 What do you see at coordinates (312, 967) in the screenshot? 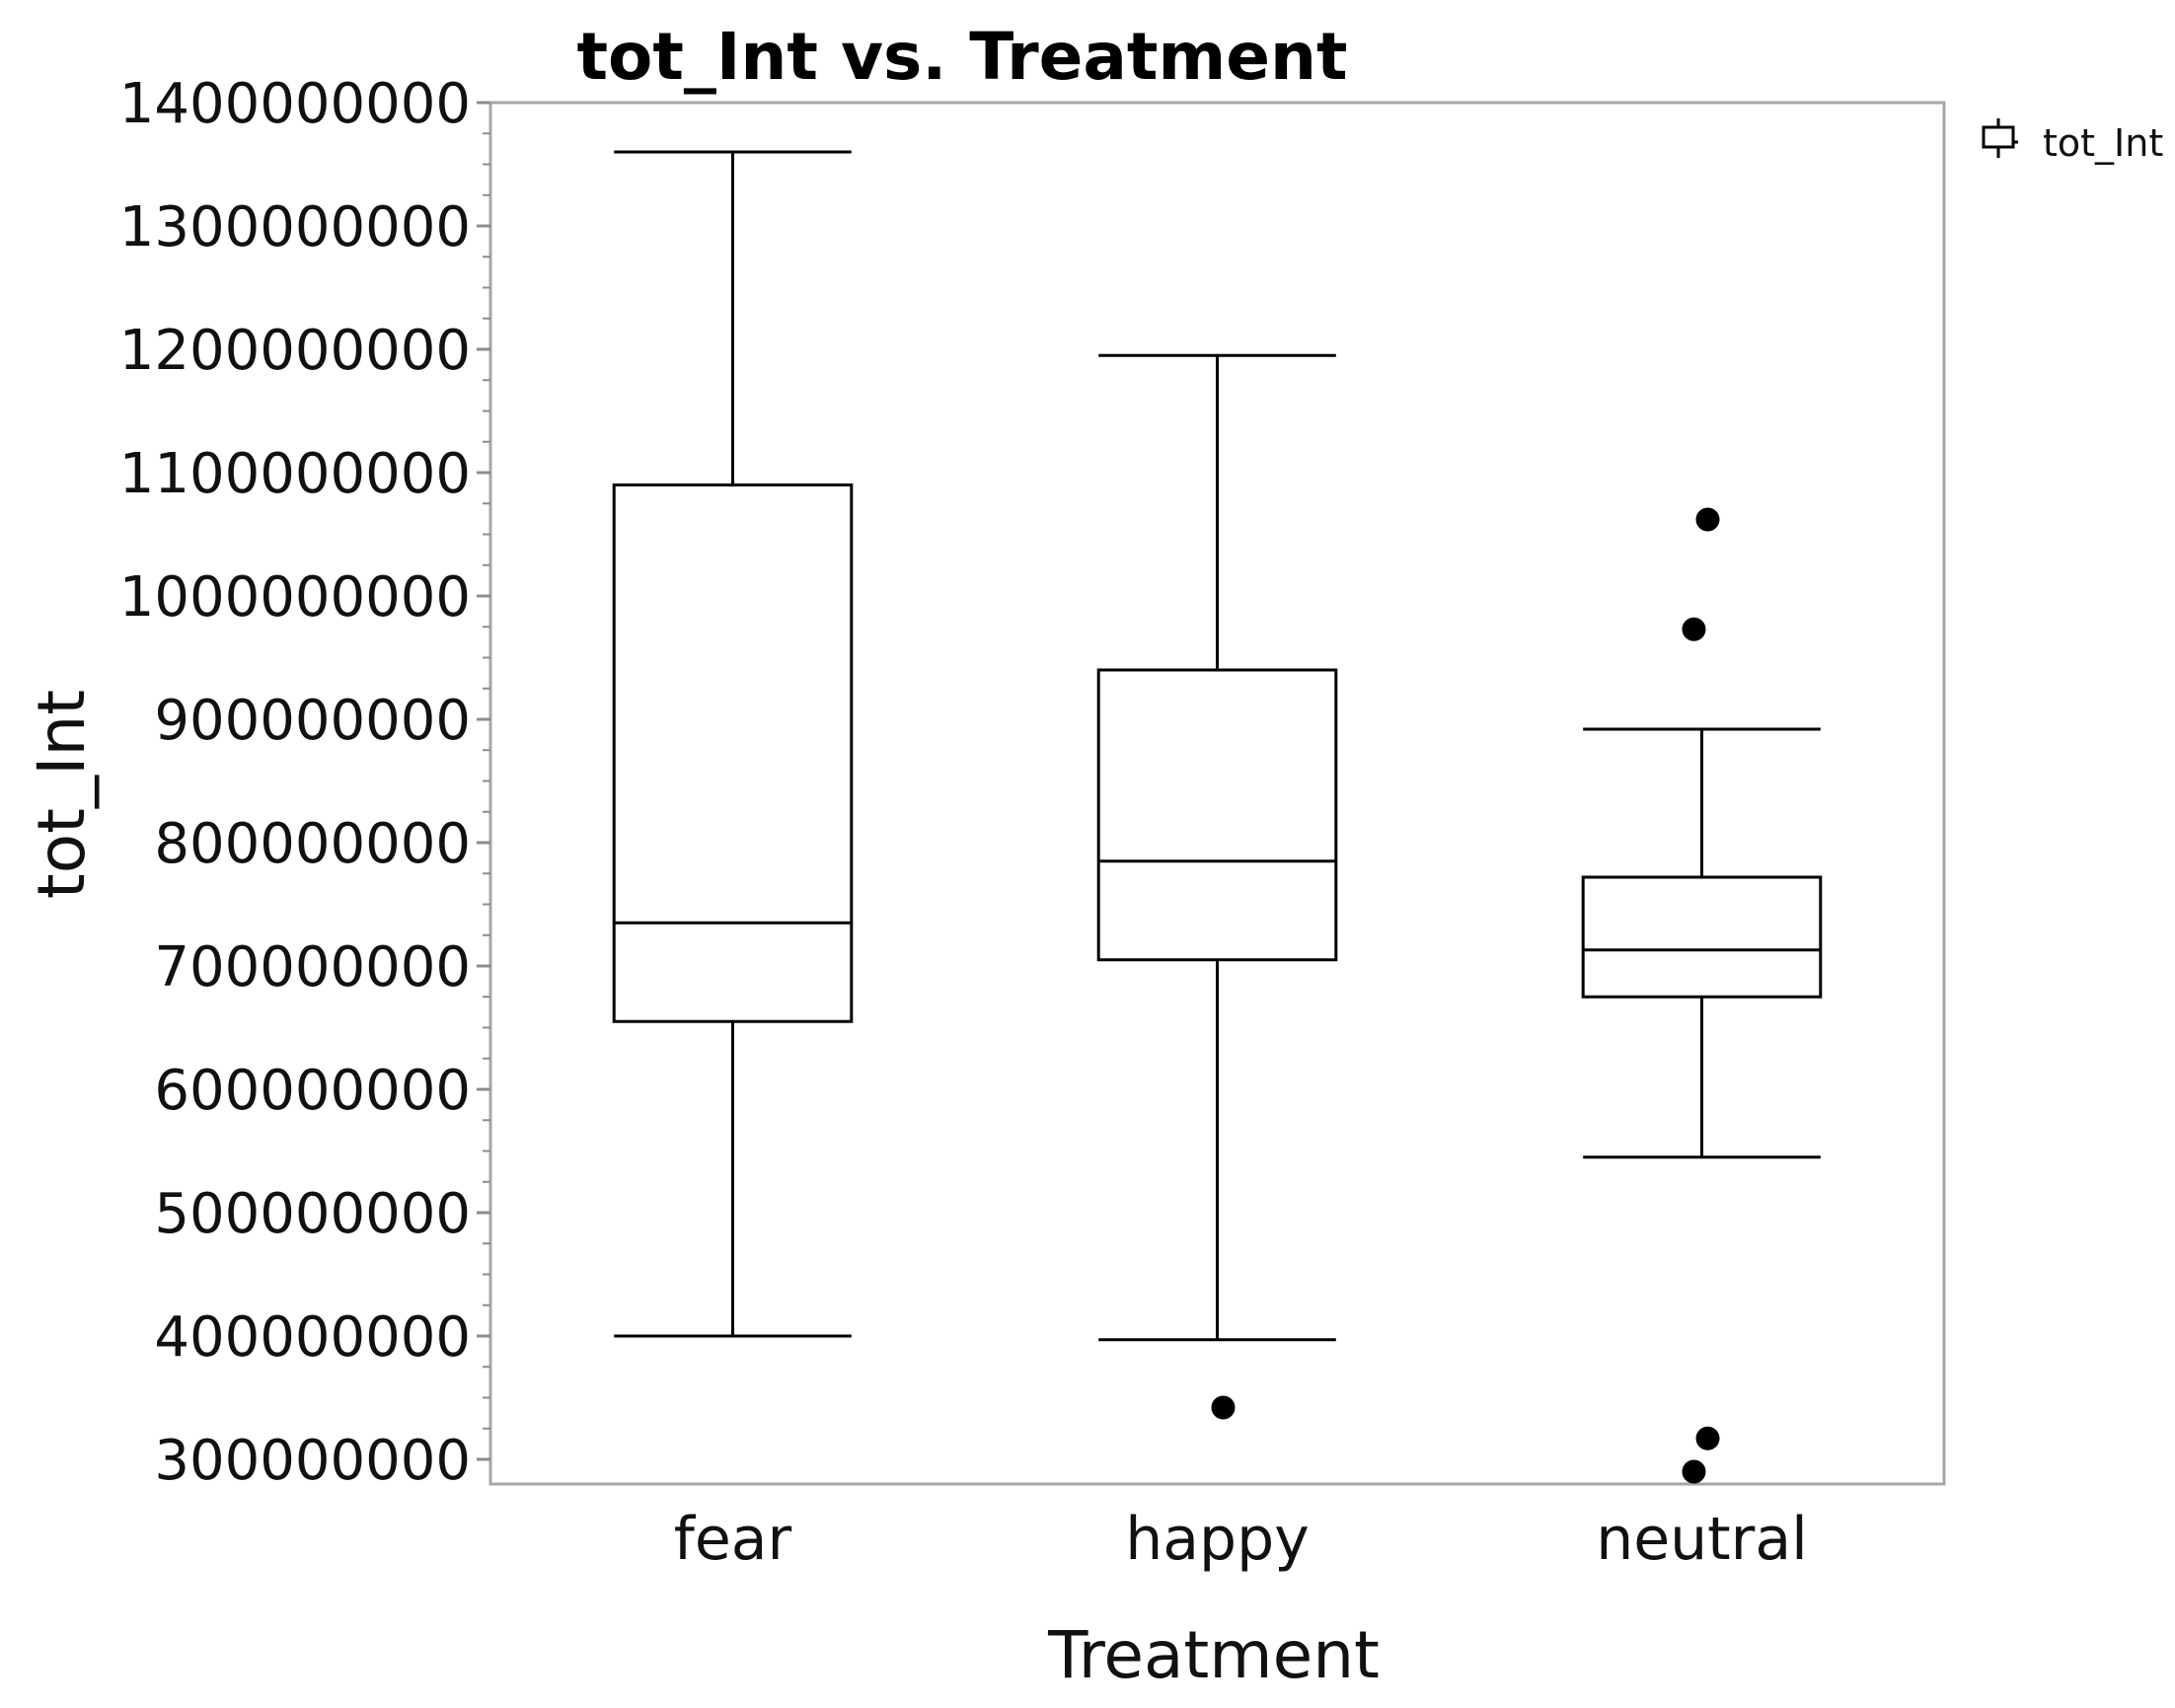
I see `y-tick-label: 700000000` at bounding box center [312, 967].